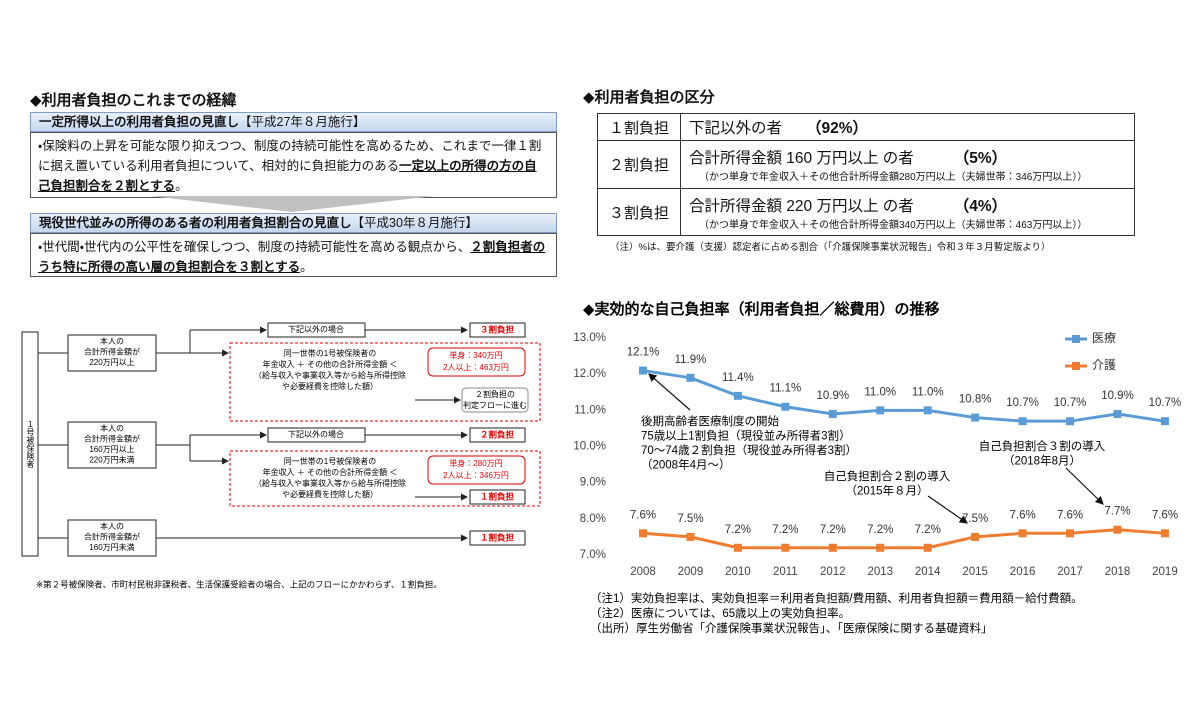 The height and width of the screenshot is (725, 1200). Describe the element at coordinates (1070, 403) in the screenshot. I see `data-label: 10.7%` at that location.